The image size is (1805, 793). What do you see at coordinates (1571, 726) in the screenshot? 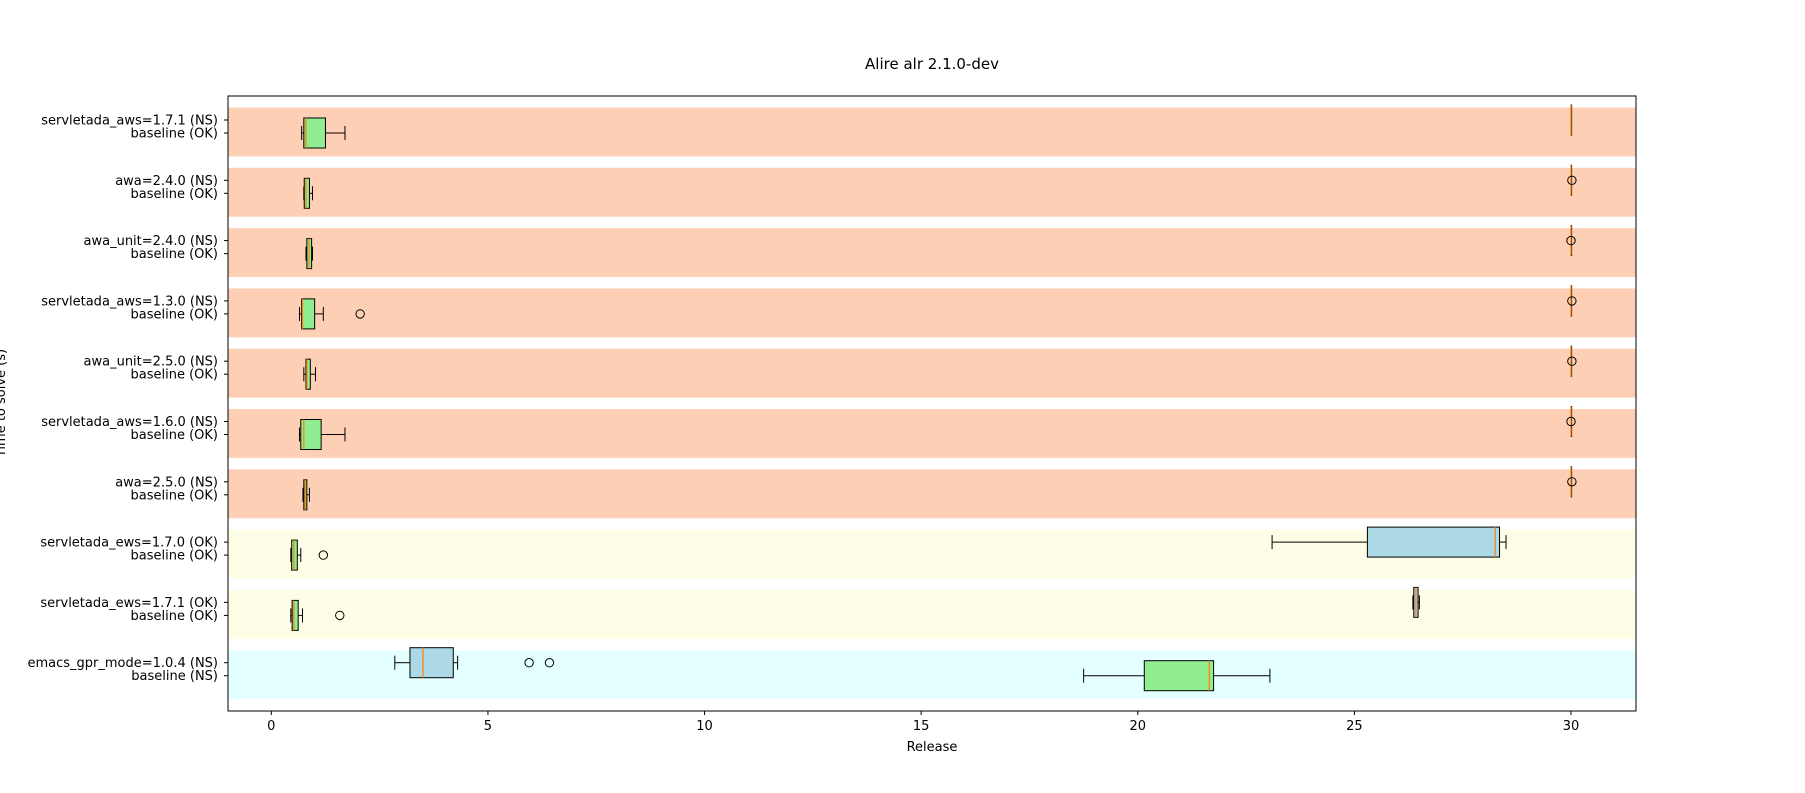
I see `x-tick-label: 30` at bounding box center [1571, 726].